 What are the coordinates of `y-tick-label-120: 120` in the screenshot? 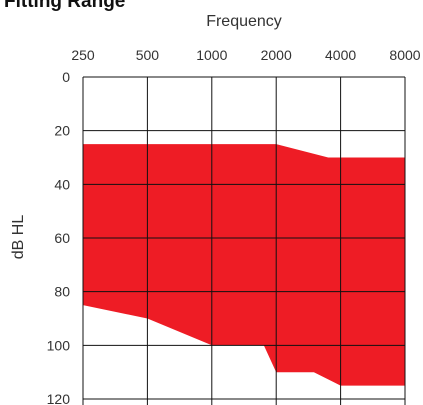 It's located at (59, 398).